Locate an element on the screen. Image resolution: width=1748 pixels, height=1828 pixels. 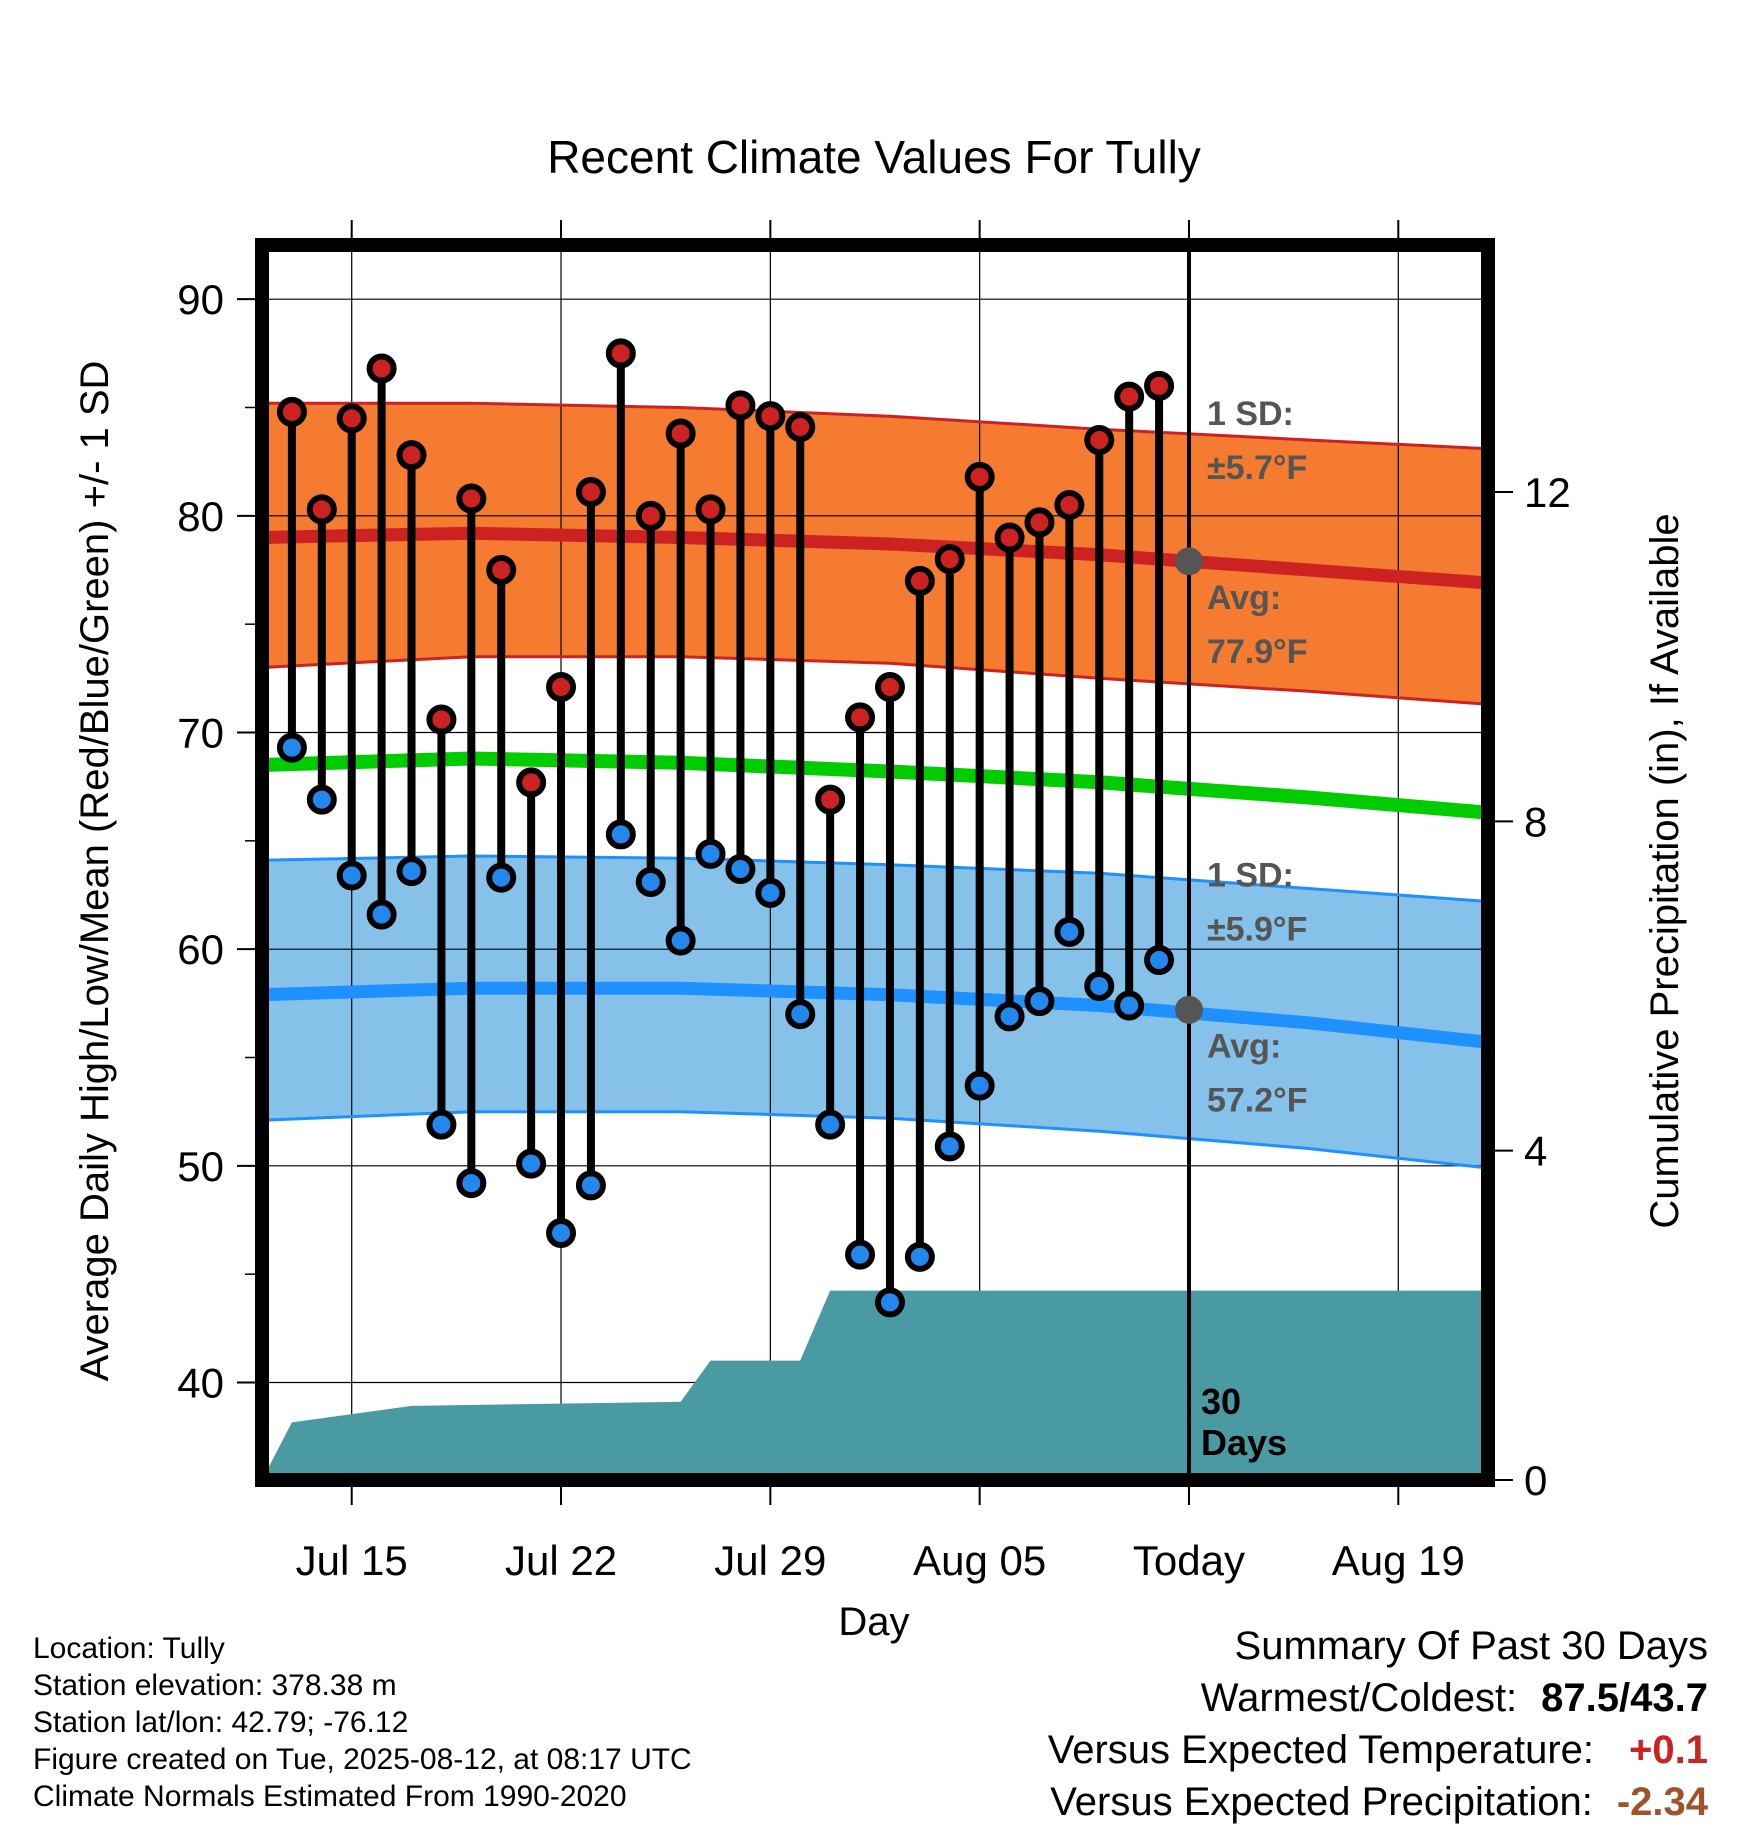
high-avg-value: 77.9°F is located at coordinates (1257, 652).